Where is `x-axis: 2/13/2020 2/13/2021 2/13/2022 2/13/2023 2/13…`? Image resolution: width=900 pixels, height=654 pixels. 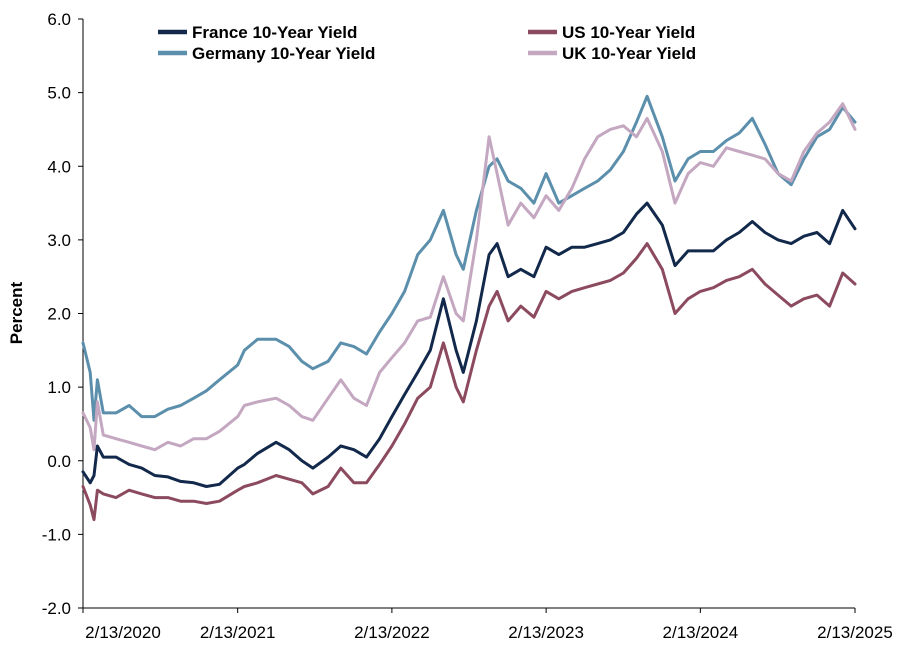
x-axis: 2/13/2020 2/13/2021 2/13/2022 2/13/2023 2/13… is located at coordinates (487, 624).